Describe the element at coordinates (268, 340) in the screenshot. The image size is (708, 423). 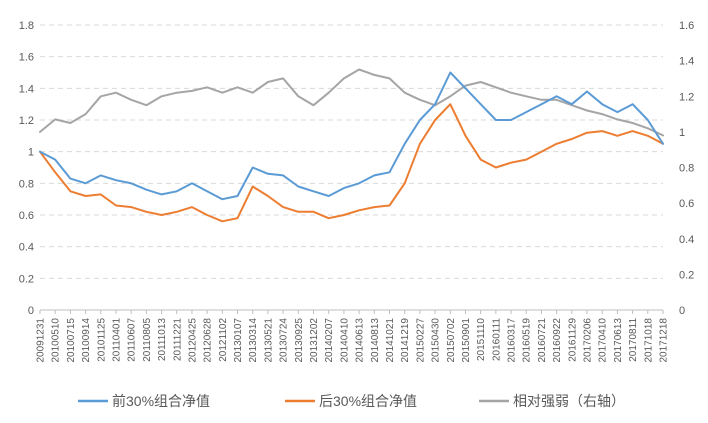
I see `x-tick-label: 20130521` at that location.